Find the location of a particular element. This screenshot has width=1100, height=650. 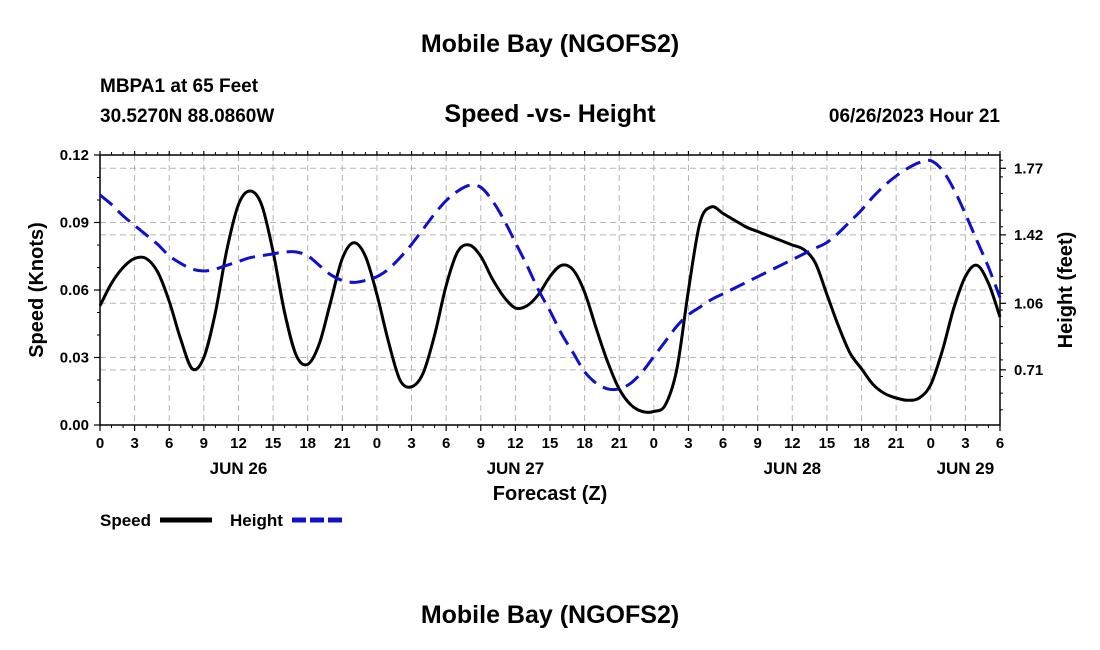

y-right-tick-label: 1.06 is located at coordinates (1028, 303).